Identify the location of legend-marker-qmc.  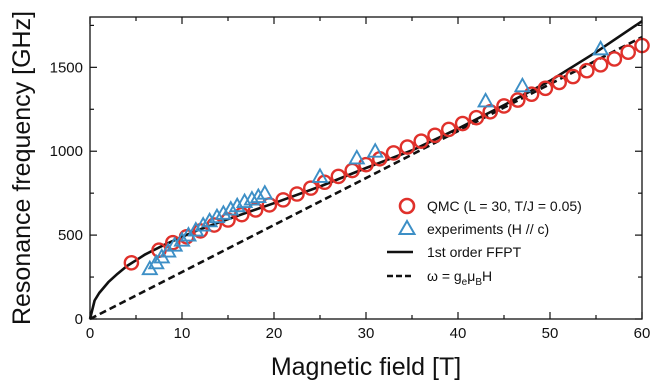
(407, 206).